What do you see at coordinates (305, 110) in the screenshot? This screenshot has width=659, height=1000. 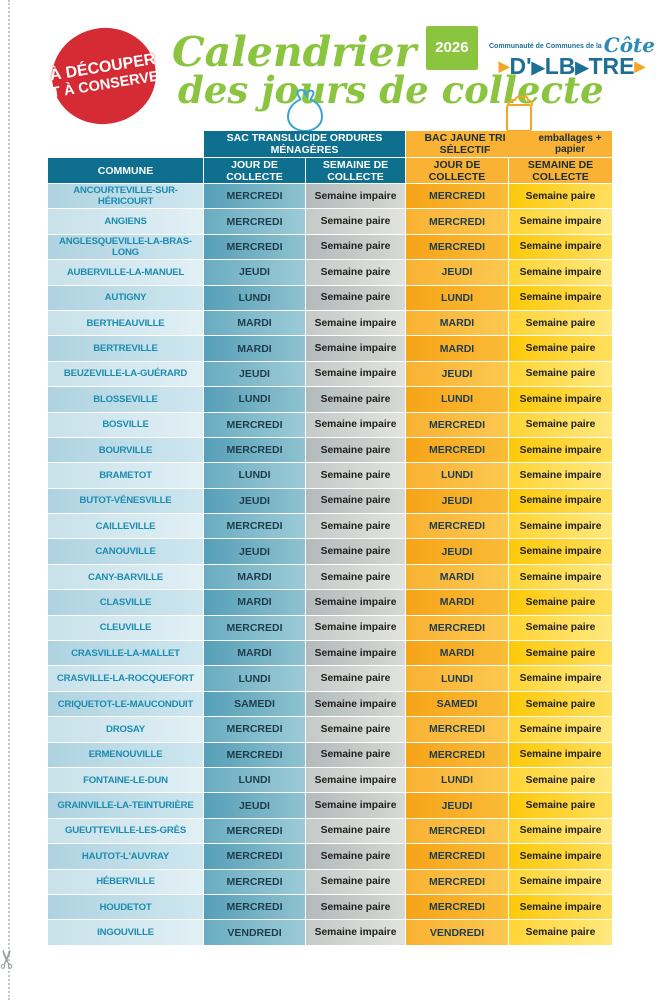 I see `trash-bag-icon` at bounding box center [305, 110].